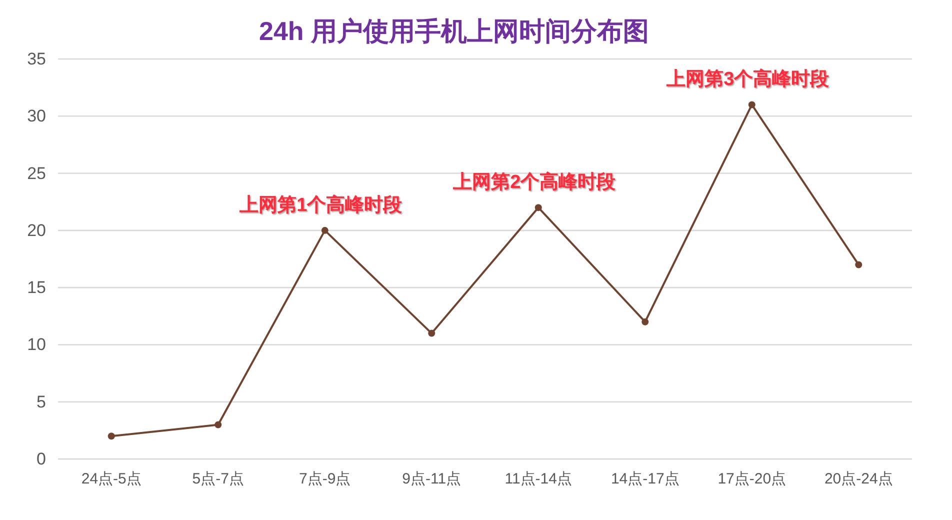  Describe the element at coordinates (36, 230) in the screenshot. I see `y-tick-label: 20` at that location.